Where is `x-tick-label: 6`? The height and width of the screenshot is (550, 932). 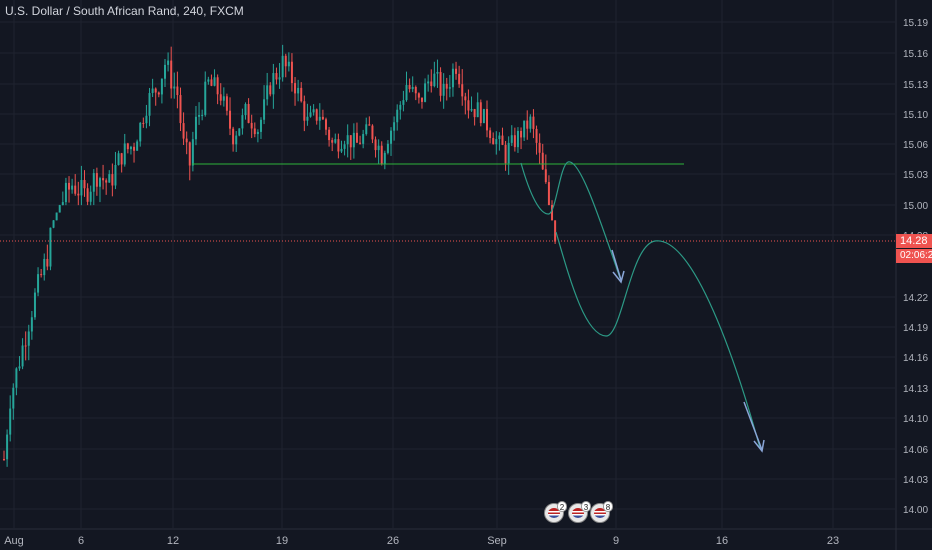 x-tick-label: 6 is located at coordinates (81, 541).